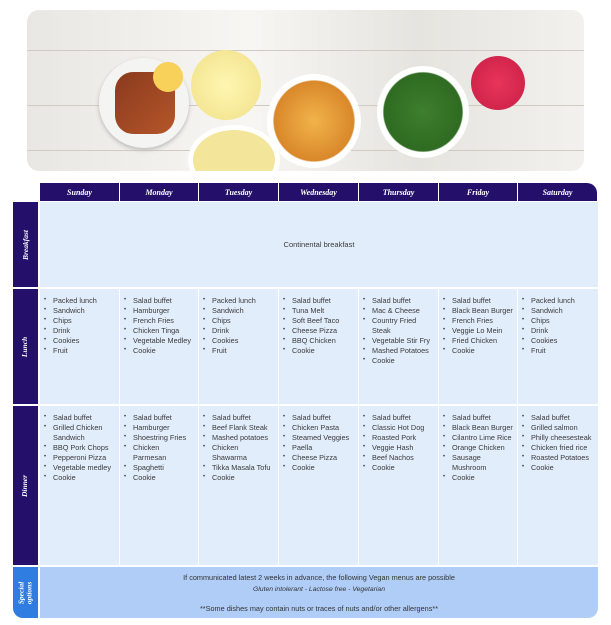 Image resolution: width=611 pixels, height=625 pixels. Describe the element at coordinates (318, 321) in the screenshot. I see `menu-item: Soft Beef Taco` at that location.